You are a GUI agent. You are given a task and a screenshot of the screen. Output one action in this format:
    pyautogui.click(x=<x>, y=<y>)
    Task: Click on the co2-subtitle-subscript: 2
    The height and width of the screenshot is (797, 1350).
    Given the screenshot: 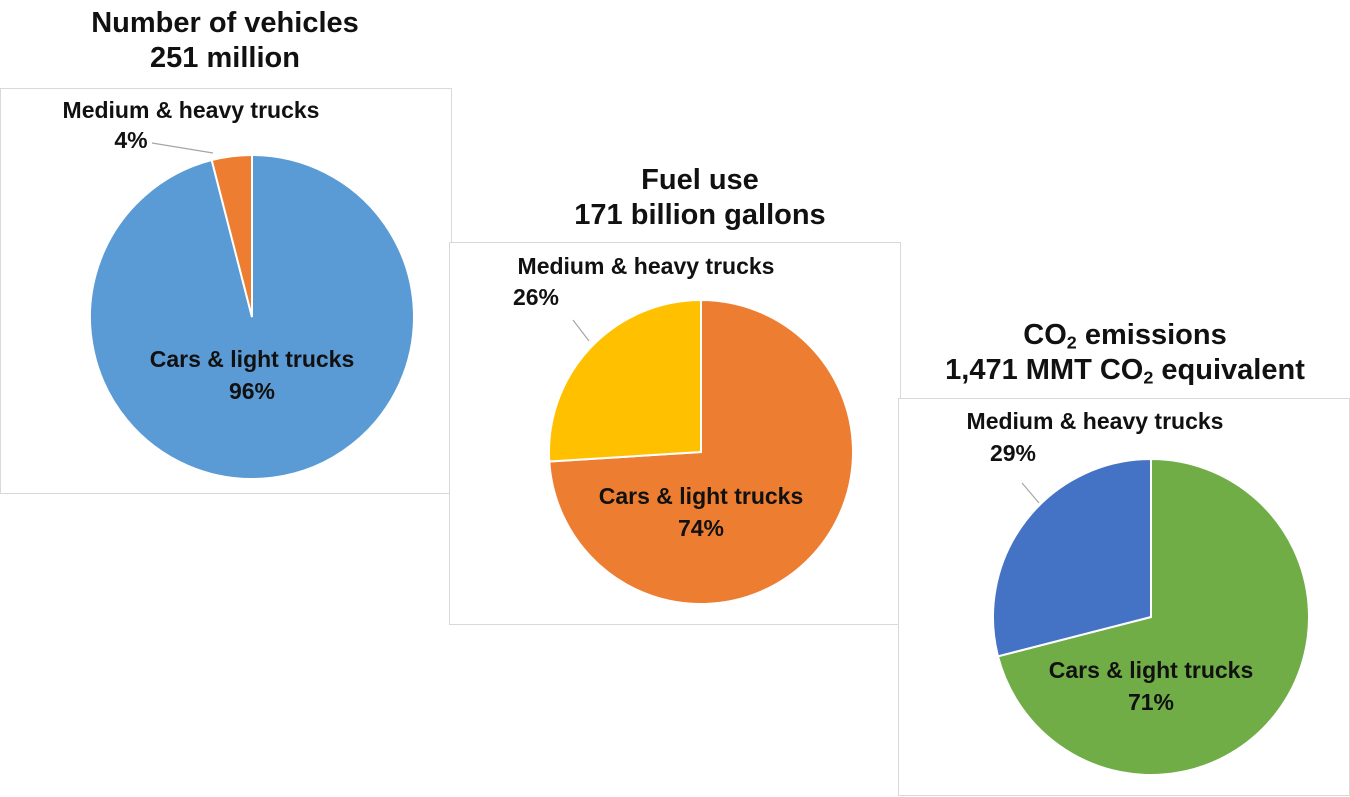 What is the action you would take?
    pyautogui.click(x=1148, y=377)
    